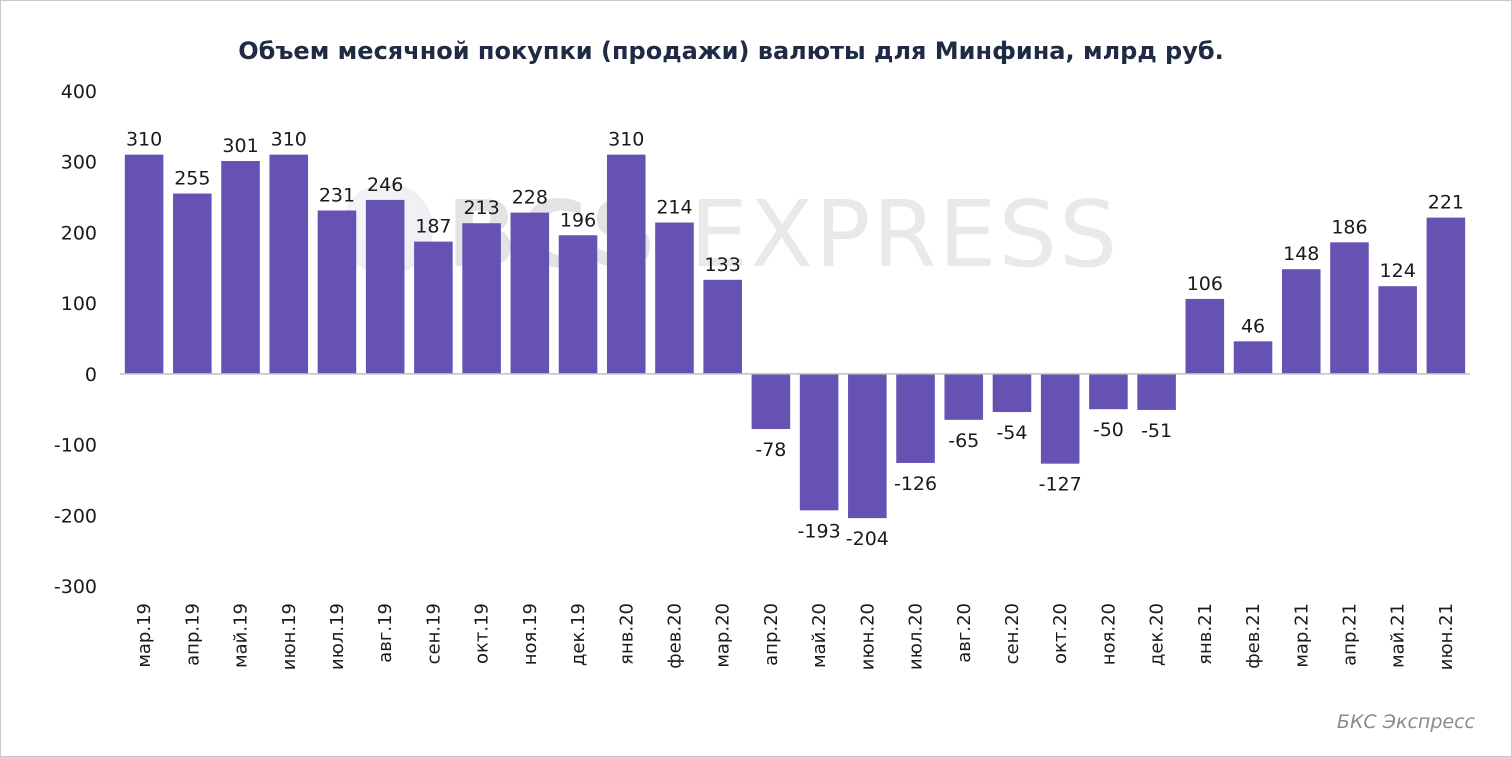  I want to click on category-label: янв.21, so click(1205, 634).